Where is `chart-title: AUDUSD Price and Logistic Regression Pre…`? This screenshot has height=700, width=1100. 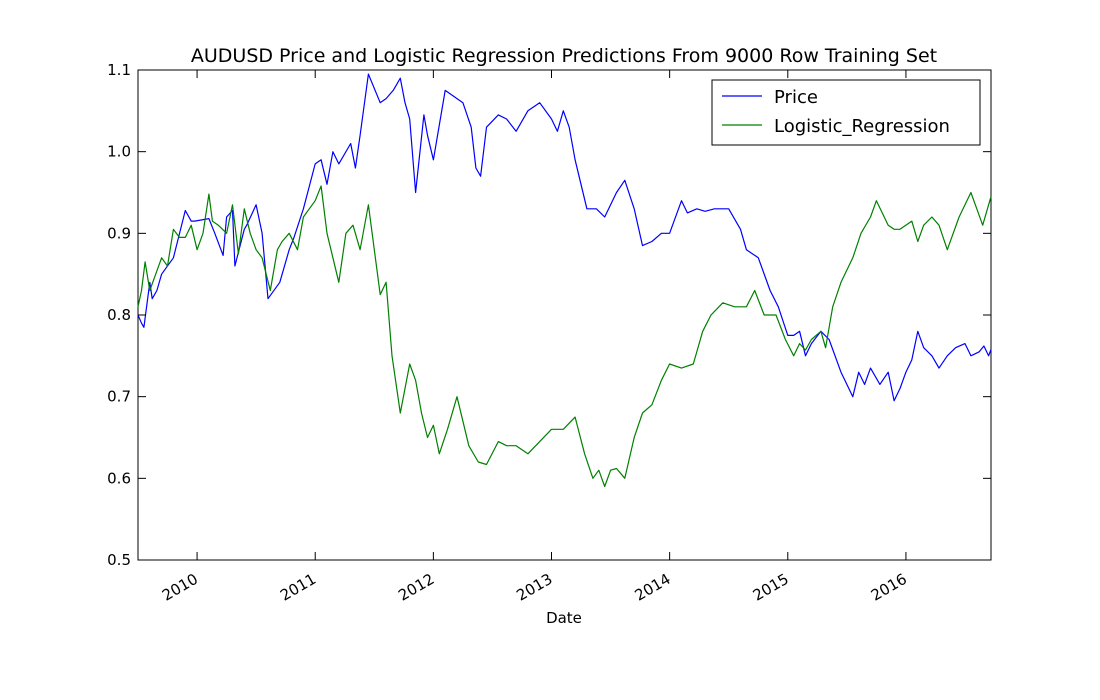 chart-title: AUDUSD Price and Logistic Regression Pre… is located at coordinates (564, 56).